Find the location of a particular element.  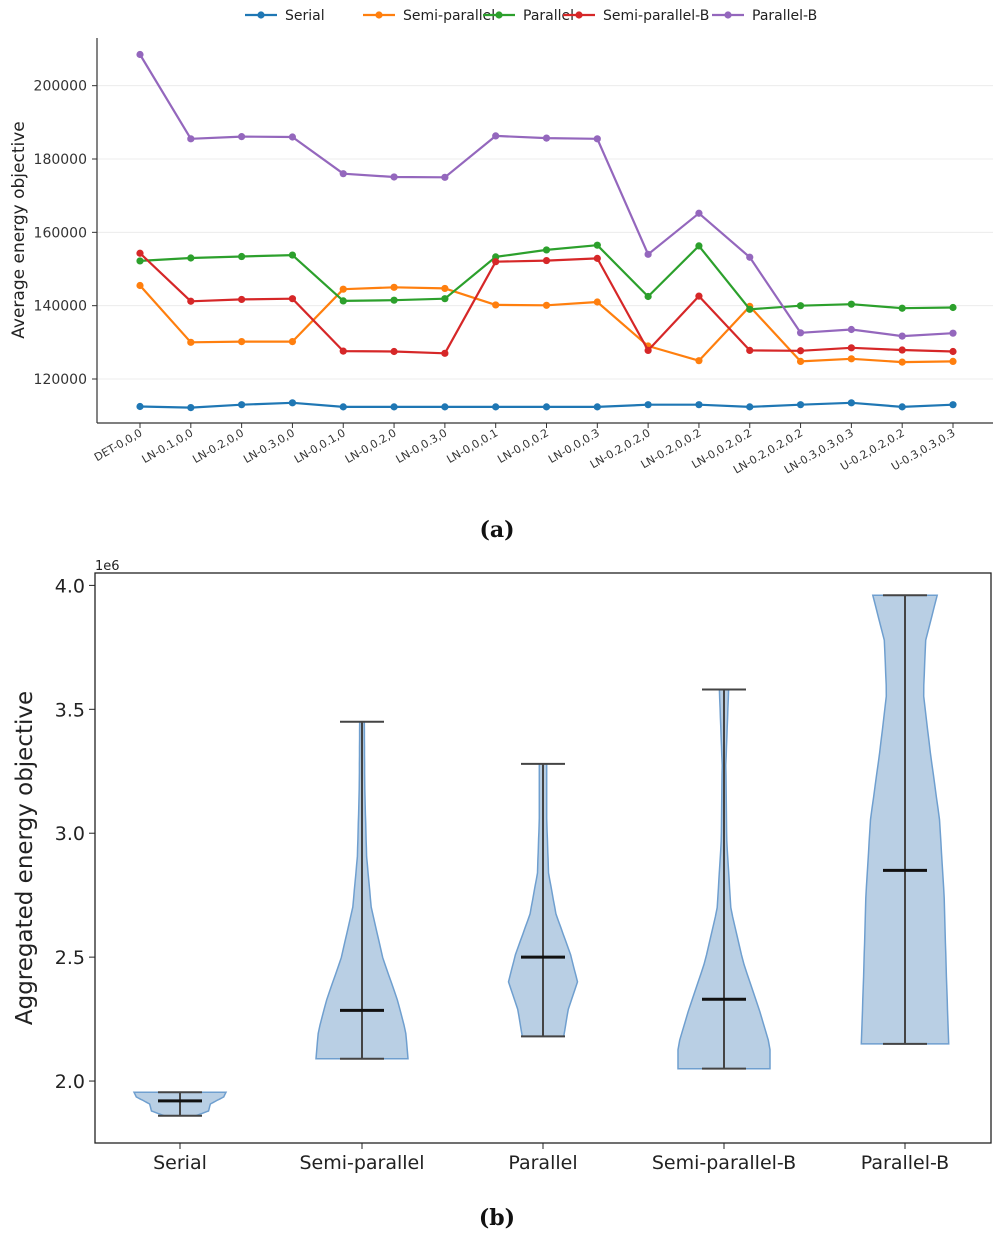

caption-b: (b) is located at coordinates (497, 1218).